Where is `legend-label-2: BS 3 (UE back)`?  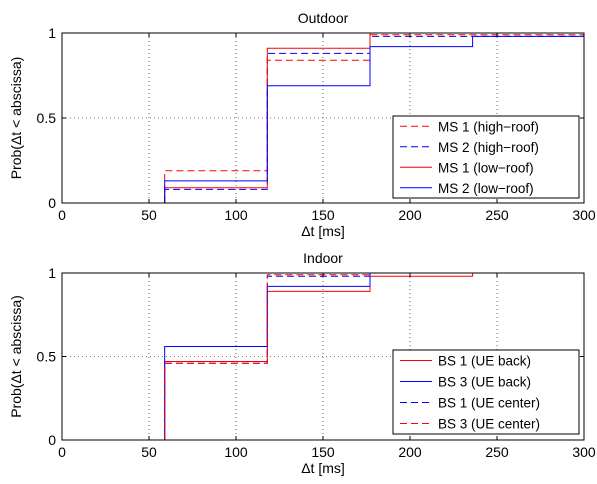
legend-label-2: BS 3 (UE back) is located at coordinates (484, 382).